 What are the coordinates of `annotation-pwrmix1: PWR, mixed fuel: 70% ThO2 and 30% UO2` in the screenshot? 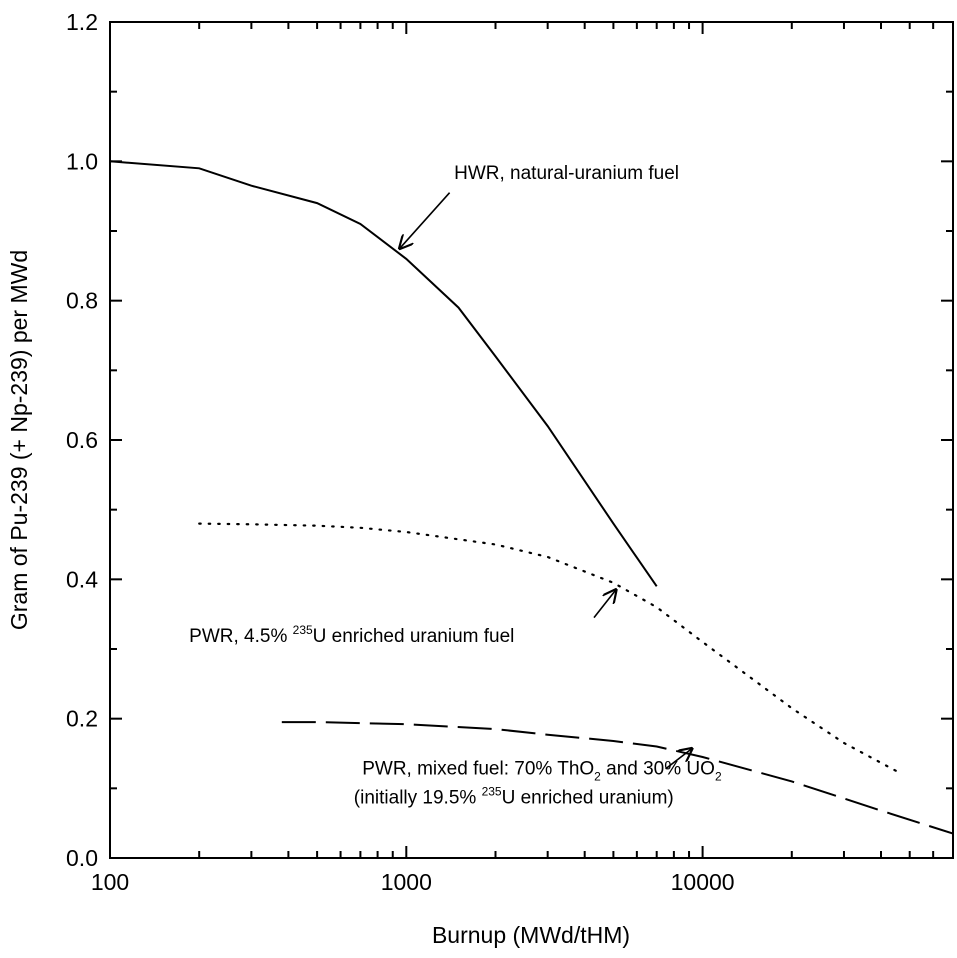 It's located at (542, 770).